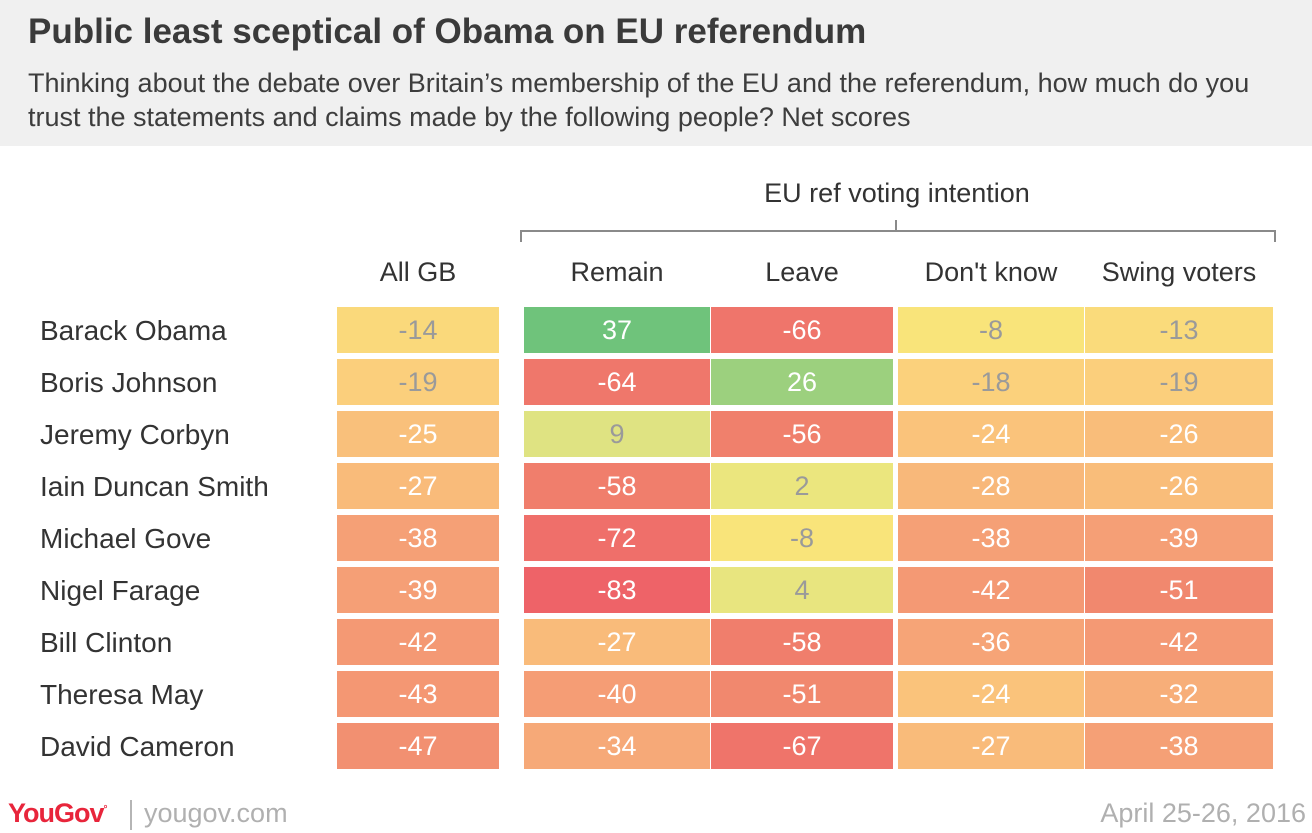 The height and width of the screenshot is (833, 1312). Describe the element at coordinates (991, 272) in the screenshot. I see `column-header-3: Don't know` at that location.